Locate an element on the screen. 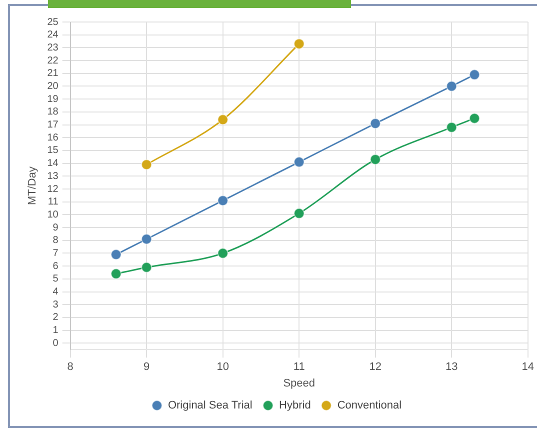 Image resolution: width=537 pixels, height=433 pixels. x-tick-label: 11 is located at coordinates (299, 367).